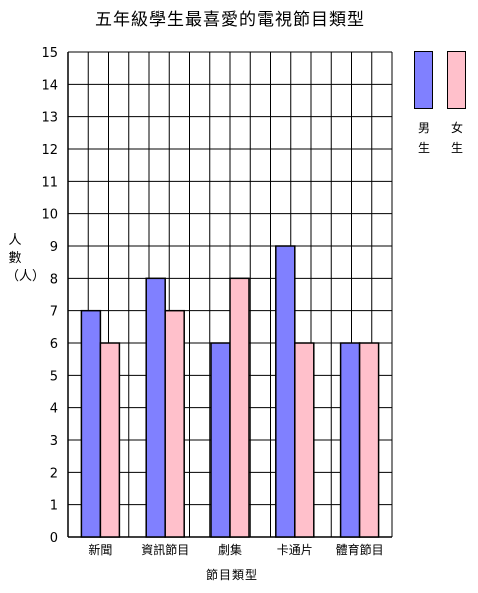 This screenshot has width=478, height=593. Describe the element at coordinates (360, 549) in the screenshot. I see `x-category-label: 體育節目` at that location.